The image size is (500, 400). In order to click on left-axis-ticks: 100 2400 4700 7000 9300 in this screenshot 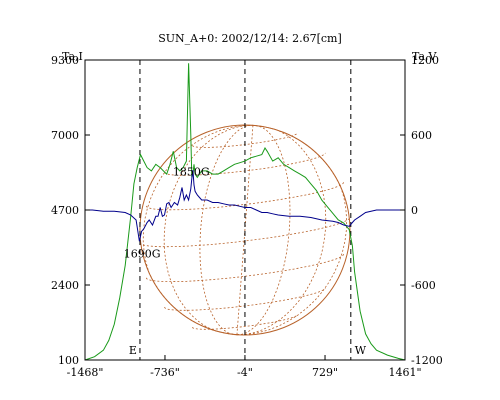, I will do `click(70, 210)`.